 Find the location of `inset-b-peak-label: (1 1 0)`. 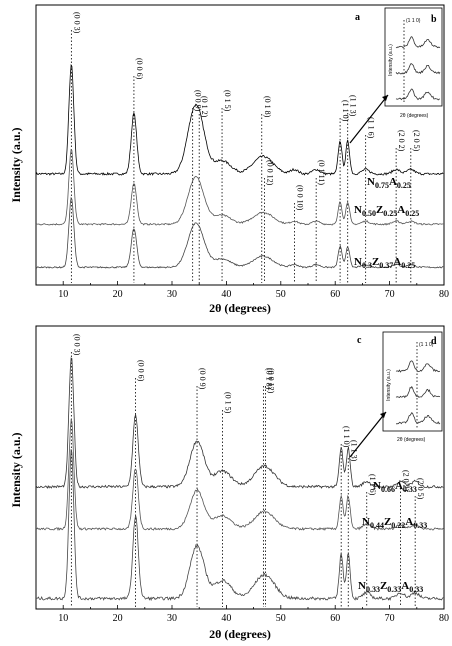

inset-b-peak-label: (1 1 0) is located at coordinates (413, 21).